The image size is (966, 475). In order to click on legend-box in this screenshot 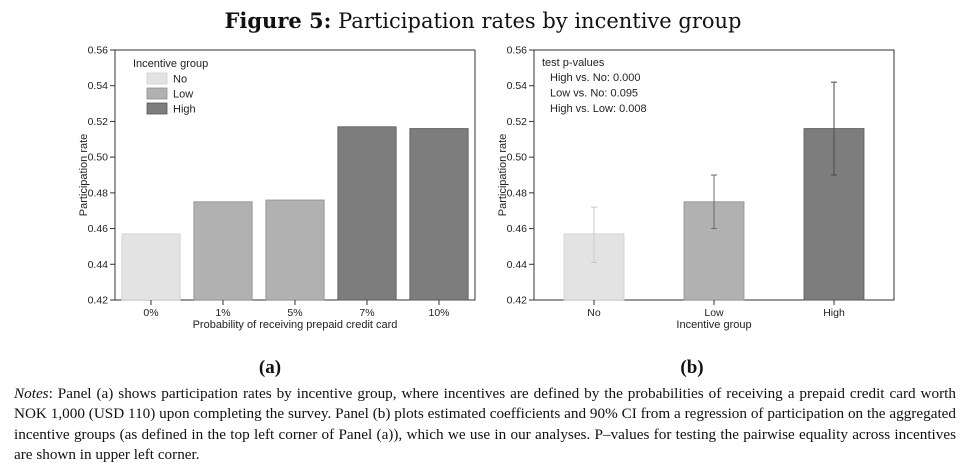, I will do `click(181, 85)`.